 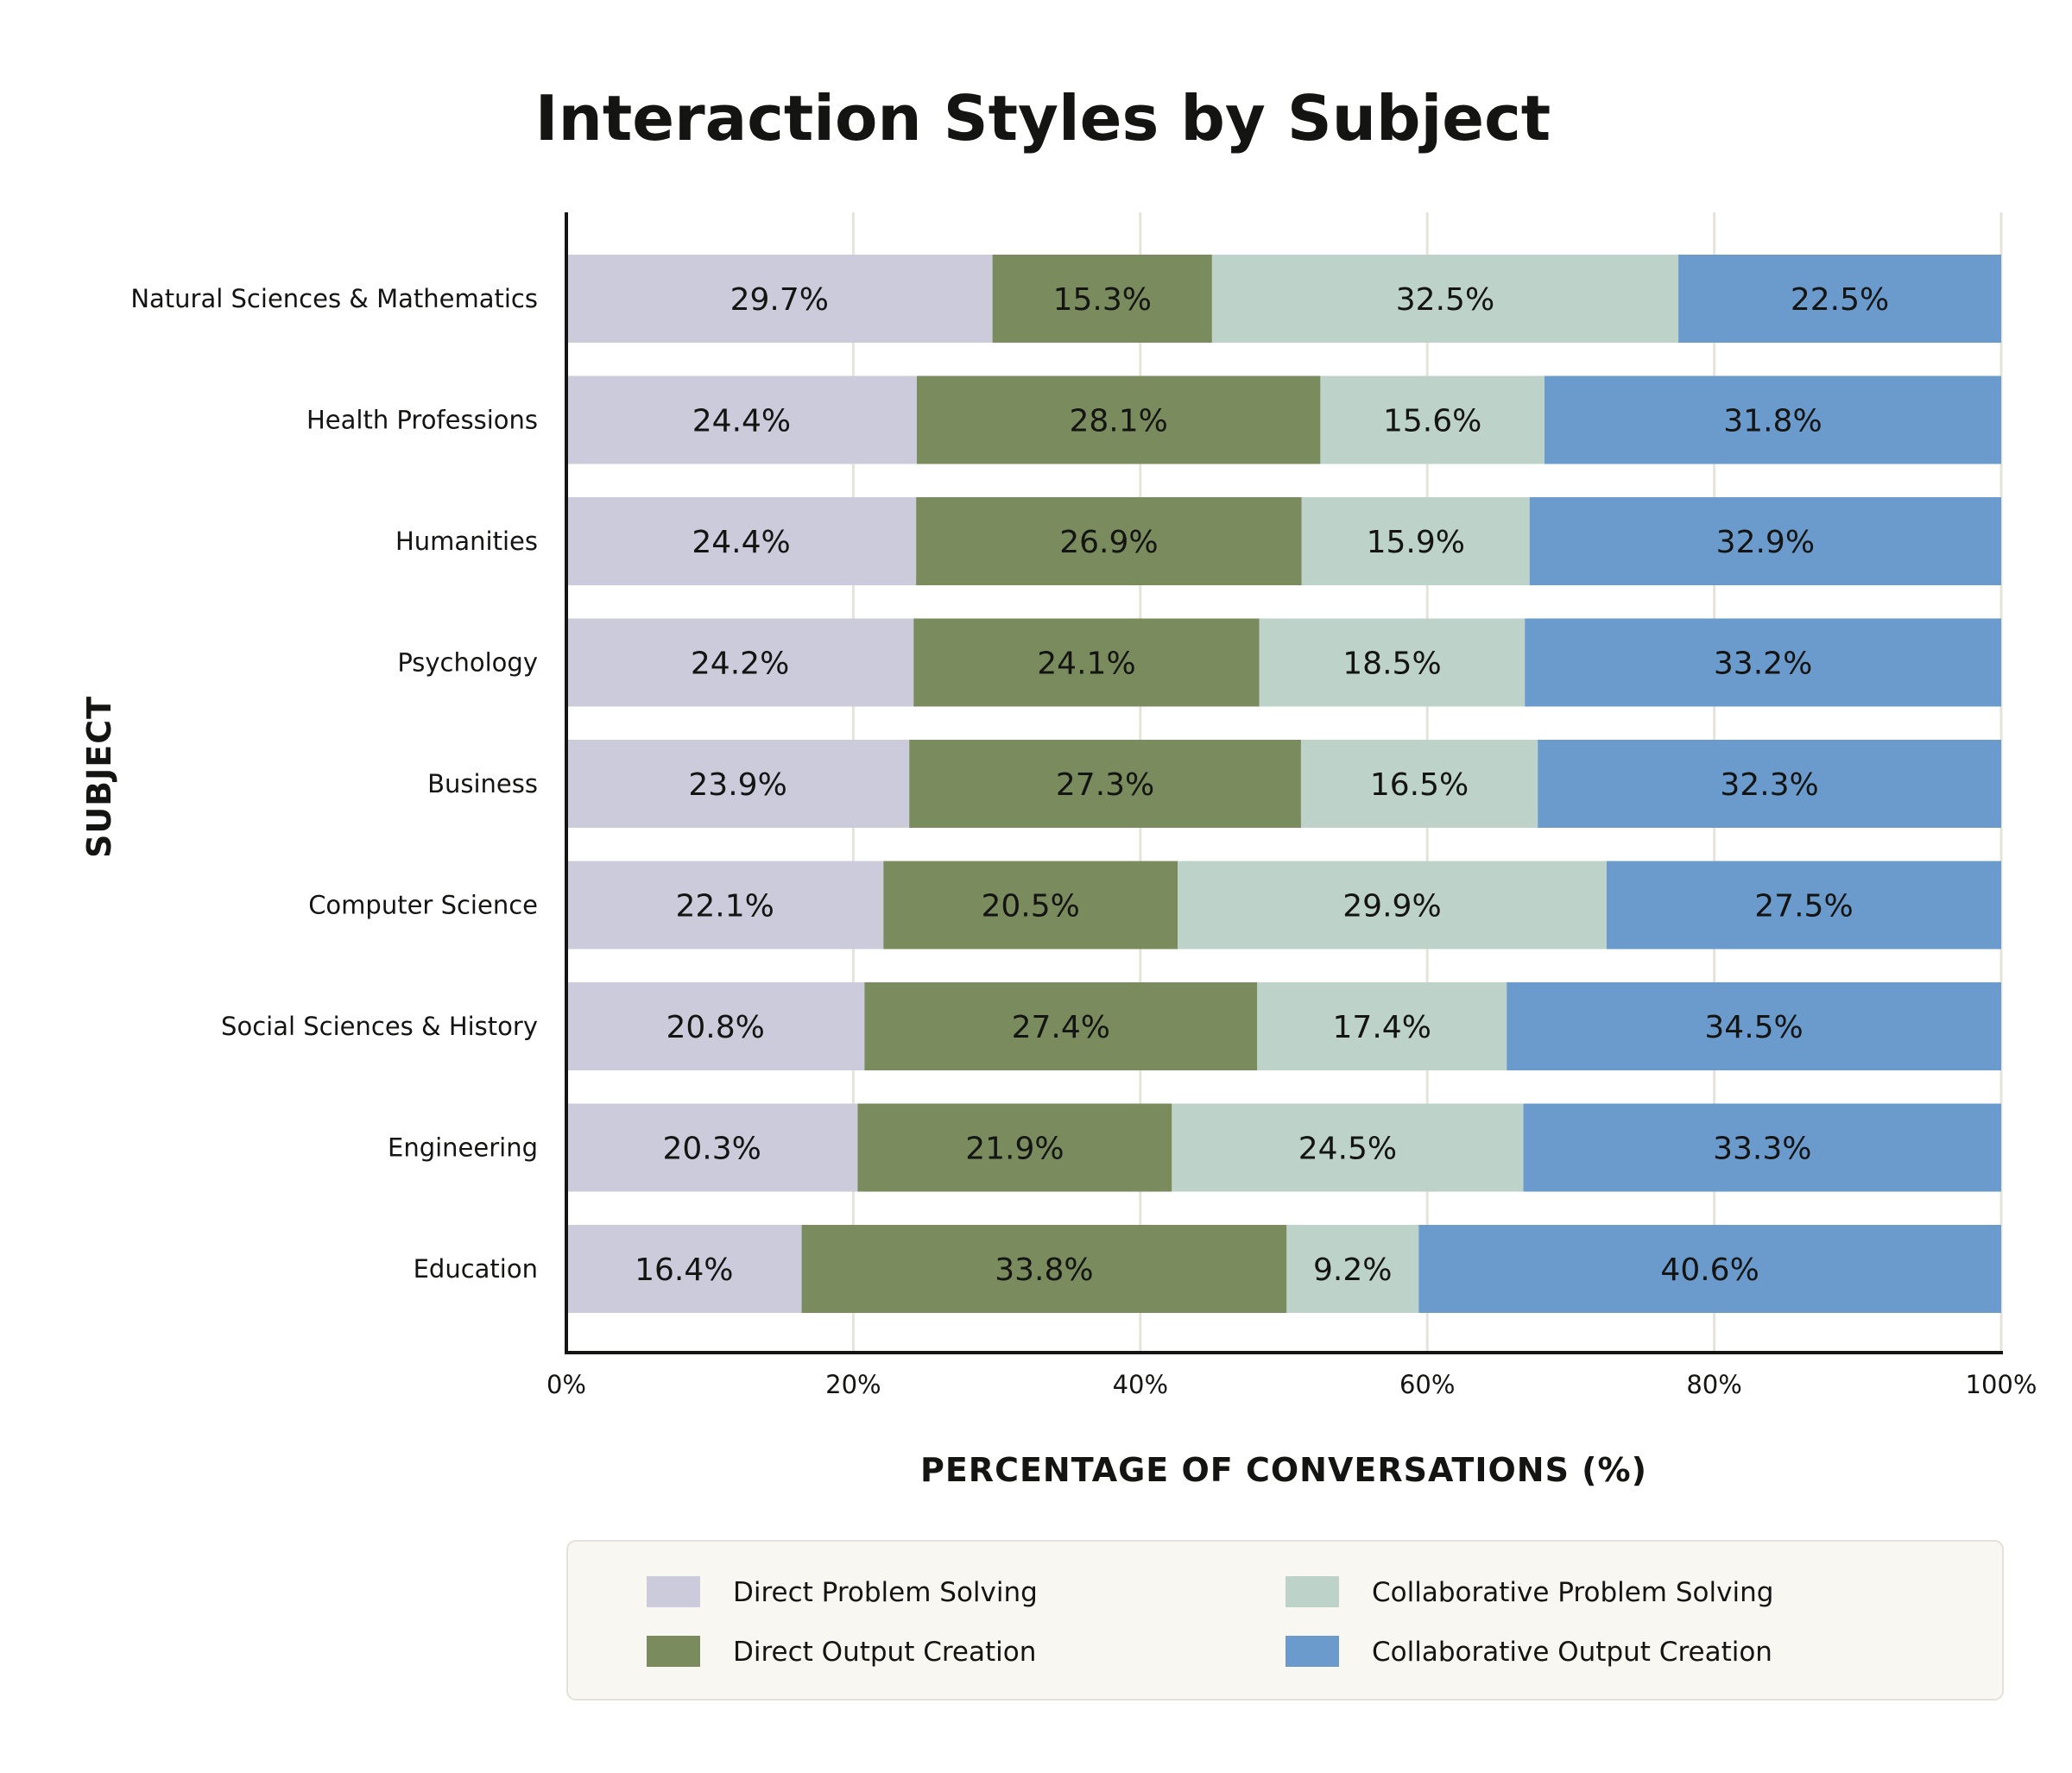 I want to click on data-label: 29.7%, so click(x=779, y=300).